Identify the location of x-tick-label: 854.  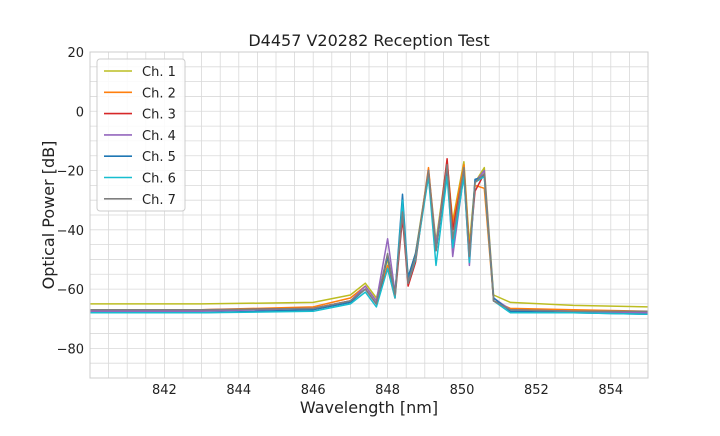
(610, 390).